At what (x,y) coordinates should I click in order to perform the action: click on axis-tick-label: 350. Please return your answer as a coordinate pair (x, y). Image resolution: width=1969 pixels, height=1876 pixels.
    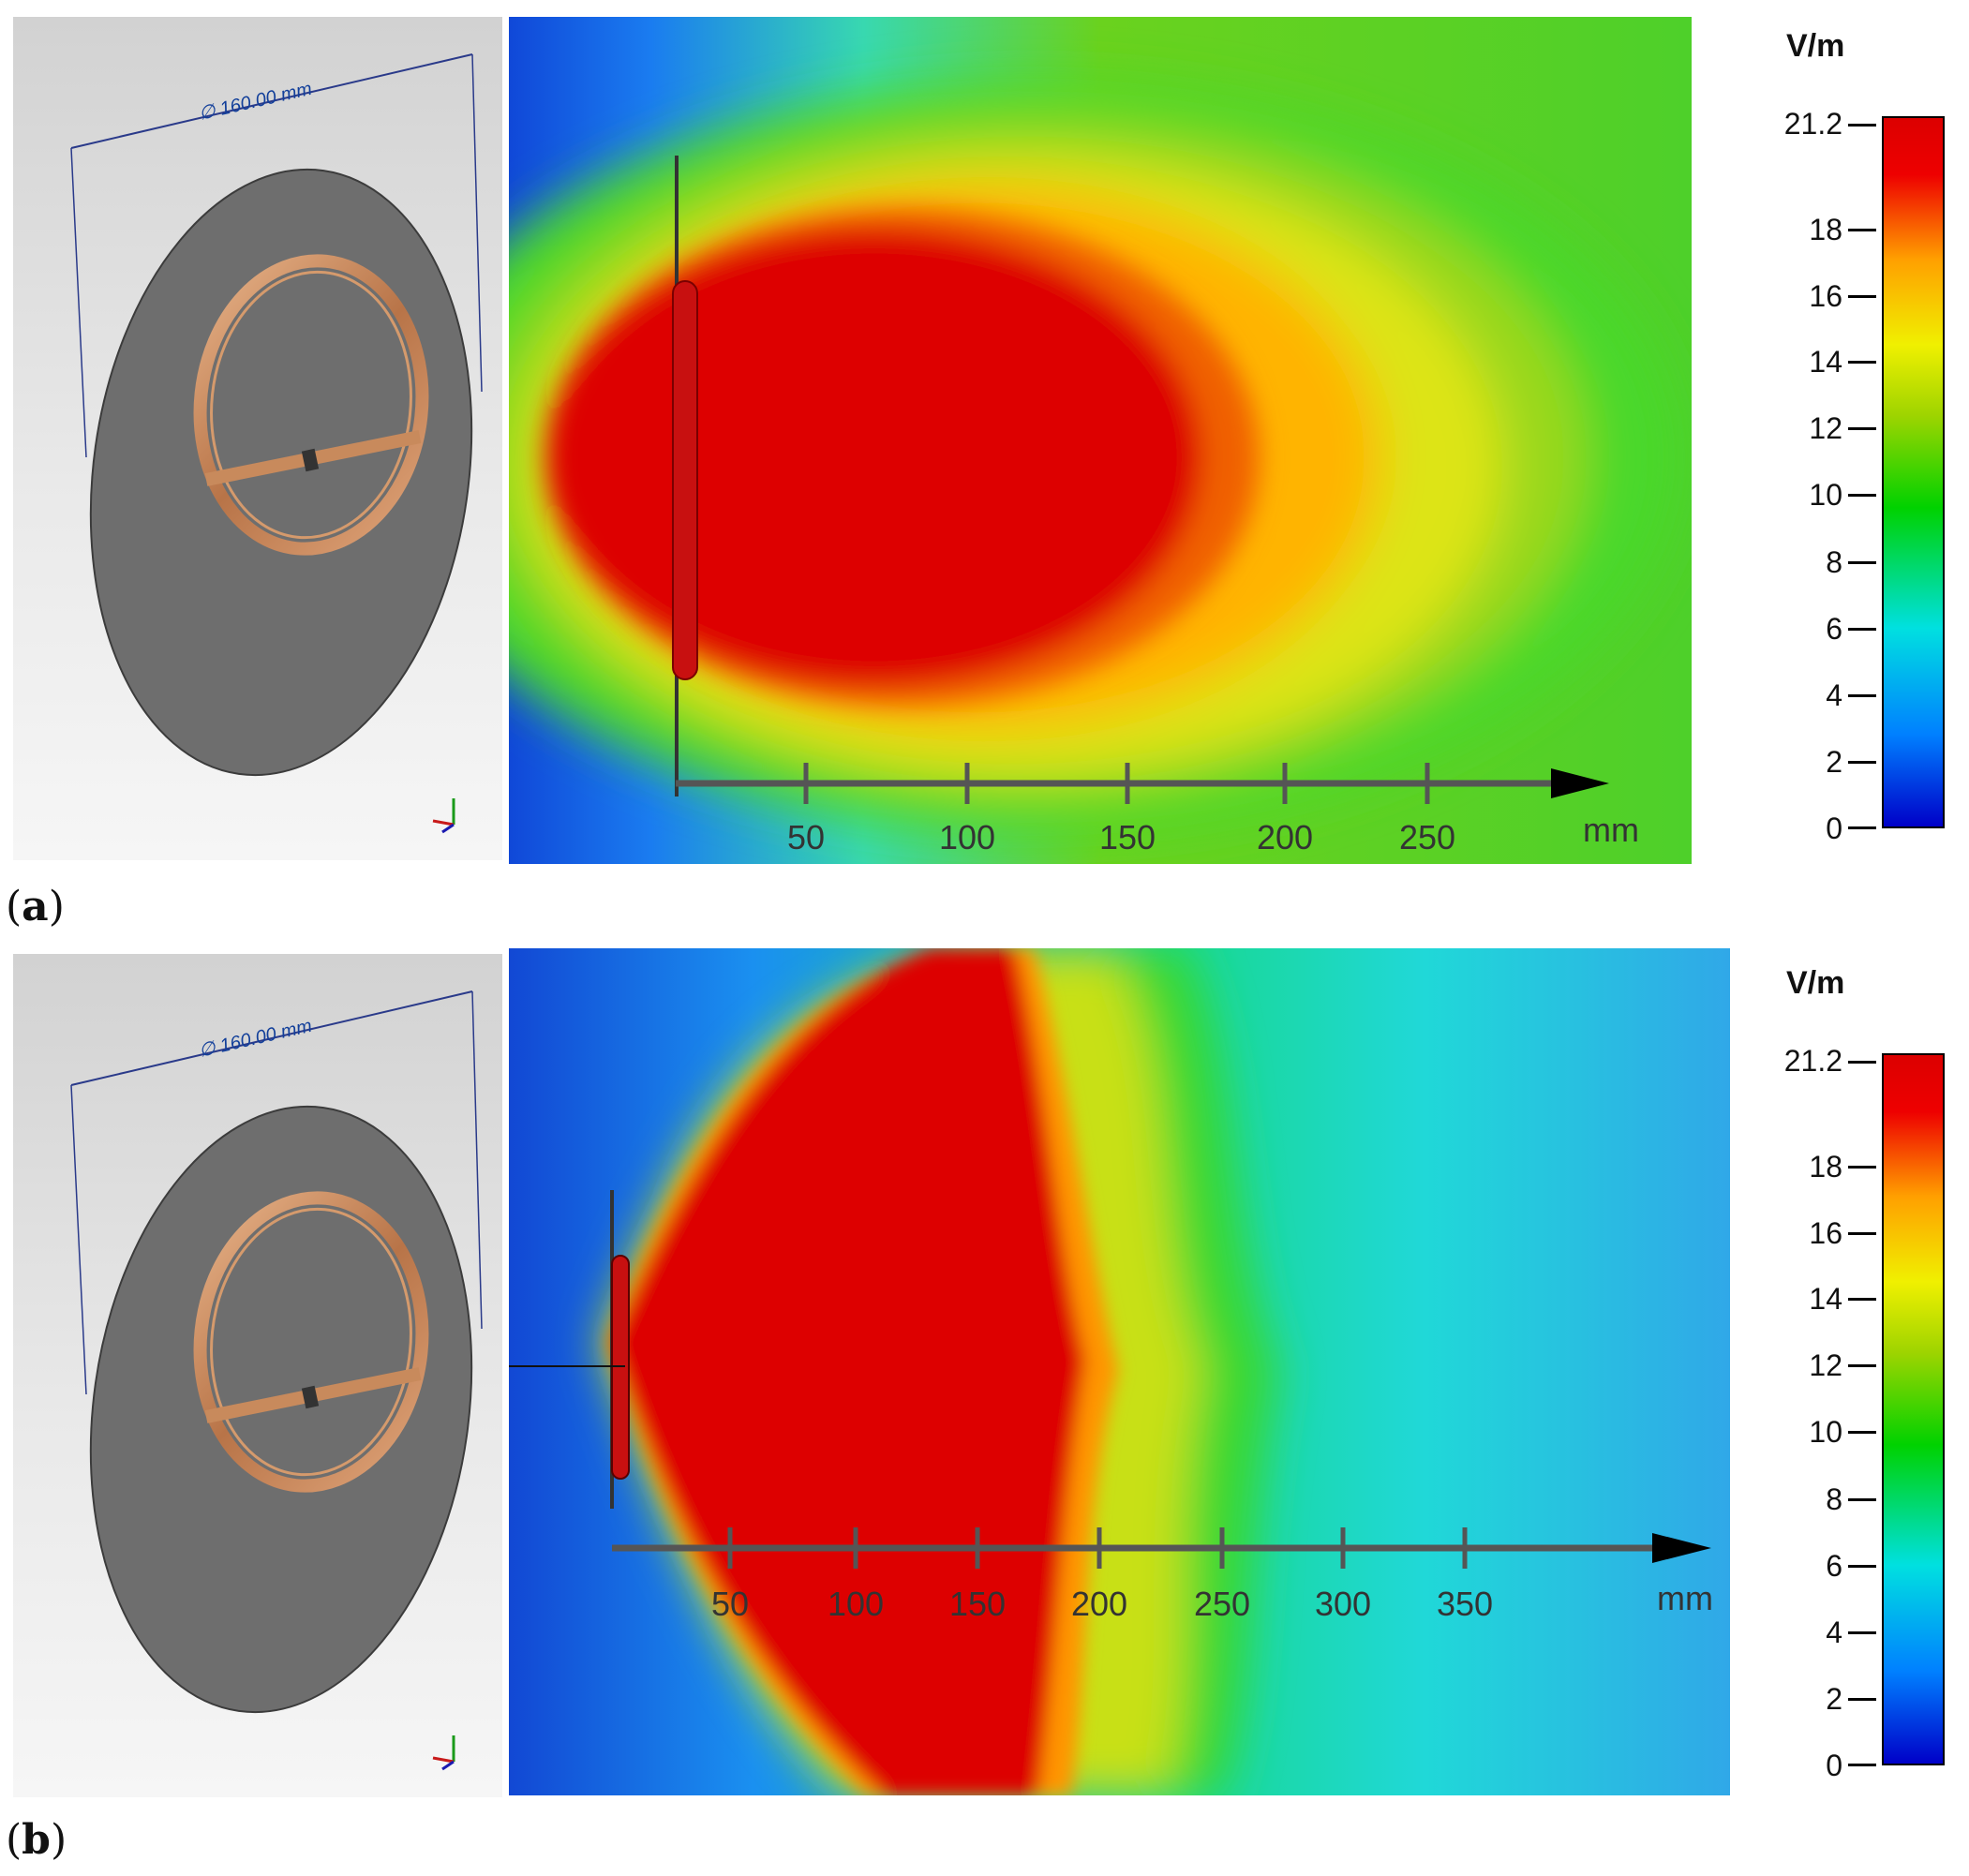
    Looking at the image, I should click on (1465, 1604).